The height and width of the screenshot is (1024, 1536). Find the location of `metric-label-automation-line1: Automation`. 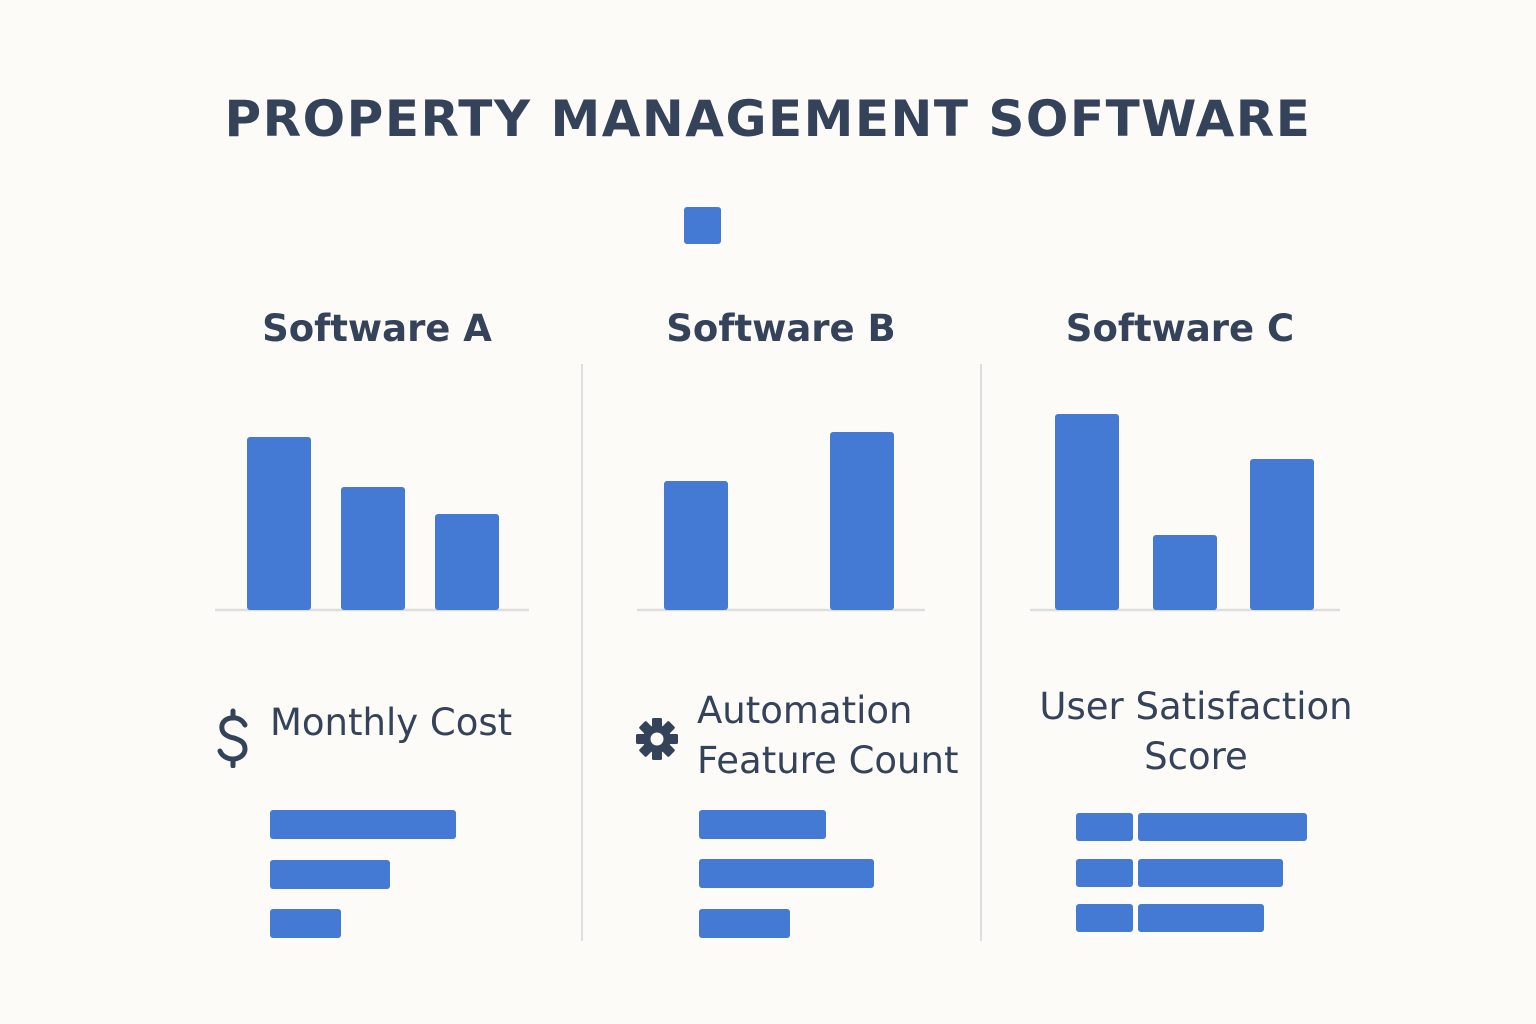

metric-label-automation-line1: Automation is located at coordinates (805, 710).